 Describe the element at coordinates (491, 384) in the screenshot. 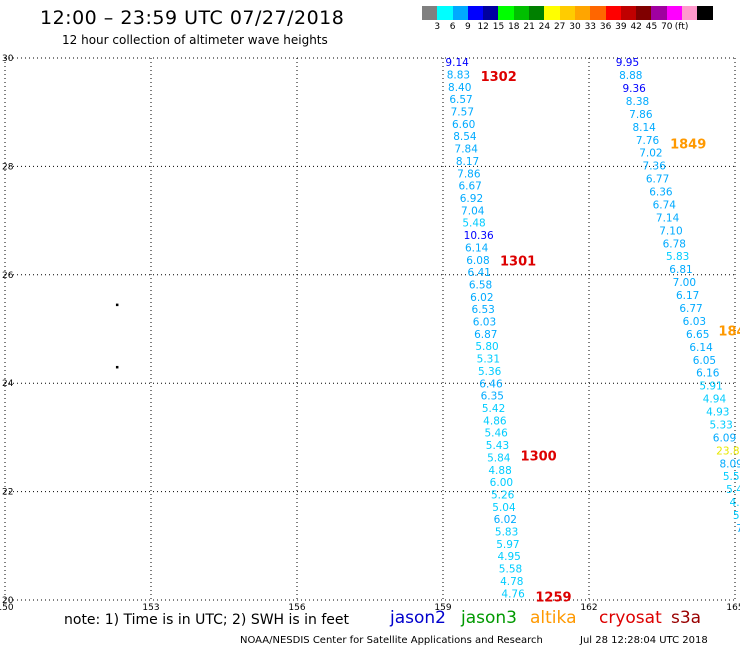

I see `wave-height-value: 6.46` at that location.